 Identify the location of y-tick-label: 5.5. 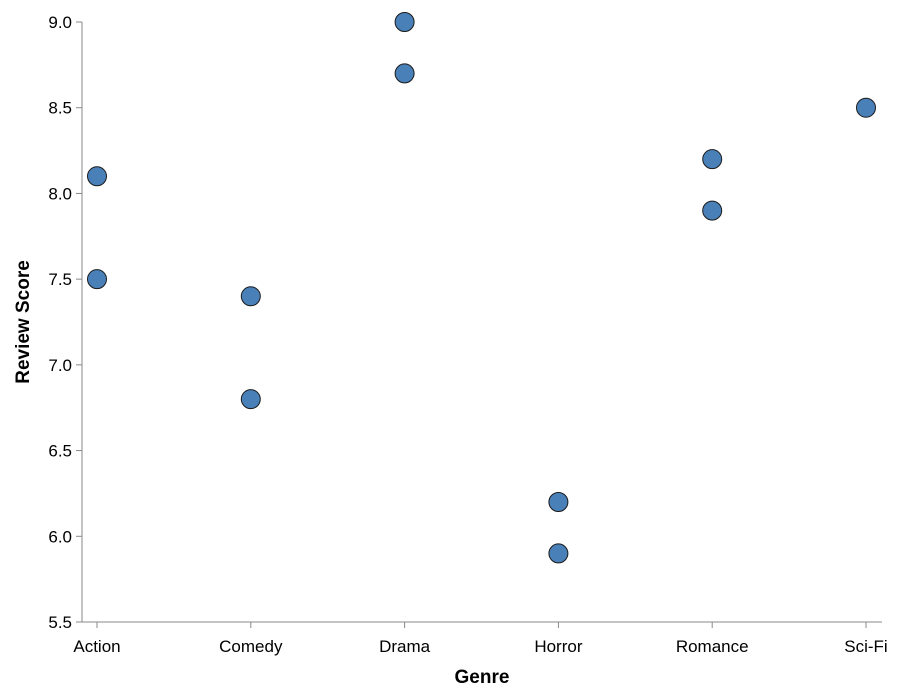
(60, 622).